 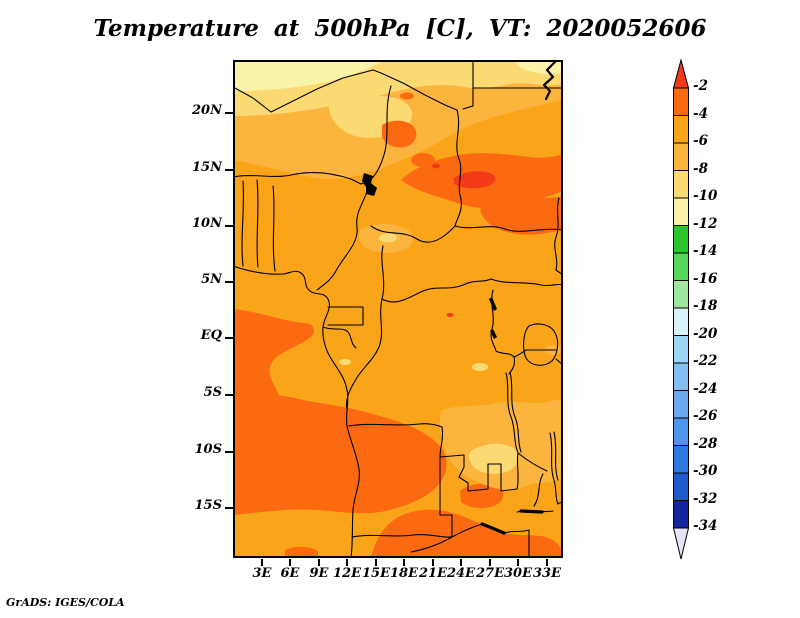 I want to click on border-niger-nigeria, so click(x=301, y=178).